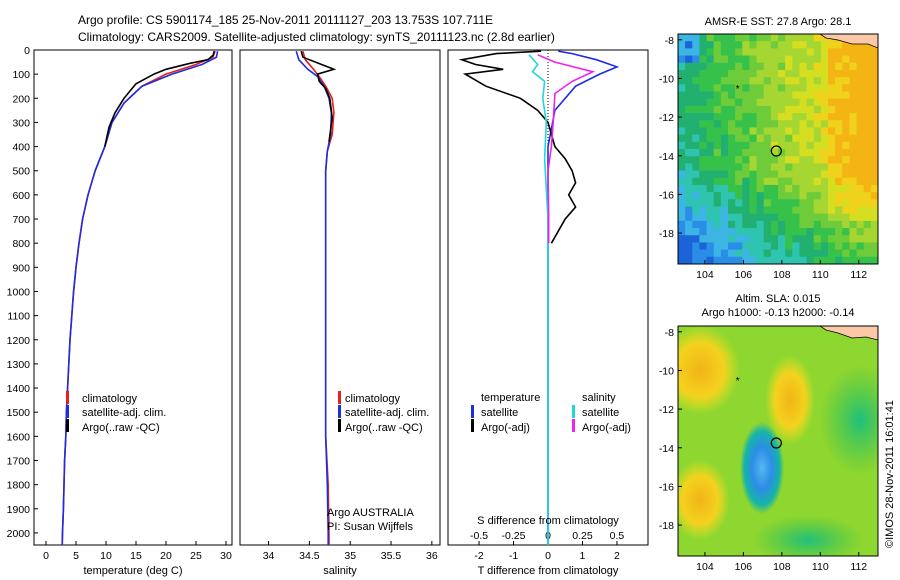  What do you see at coordinates (666, 371) in the screenshot?
I see `latitude-tick-label: -10` at bounding box center [666, 371].